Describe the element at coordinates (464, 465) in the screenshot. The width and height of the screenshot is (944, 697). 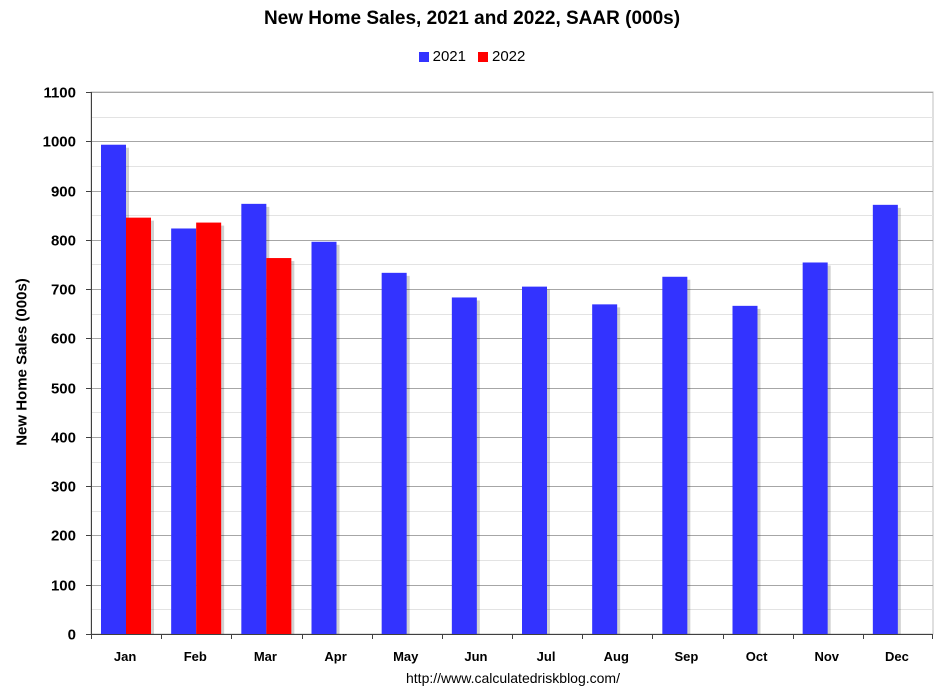
I see `bar-2021-jun` at that location.